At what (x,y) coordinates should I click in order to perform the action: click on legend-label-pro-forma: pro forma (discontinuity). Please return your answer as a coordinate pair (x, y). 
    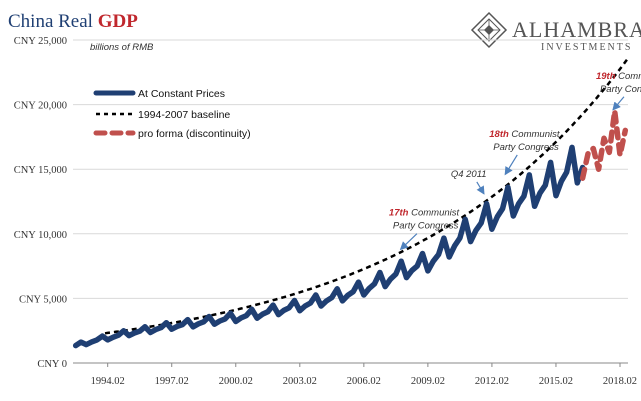
    Looking at the image, I should click on (194, 134).